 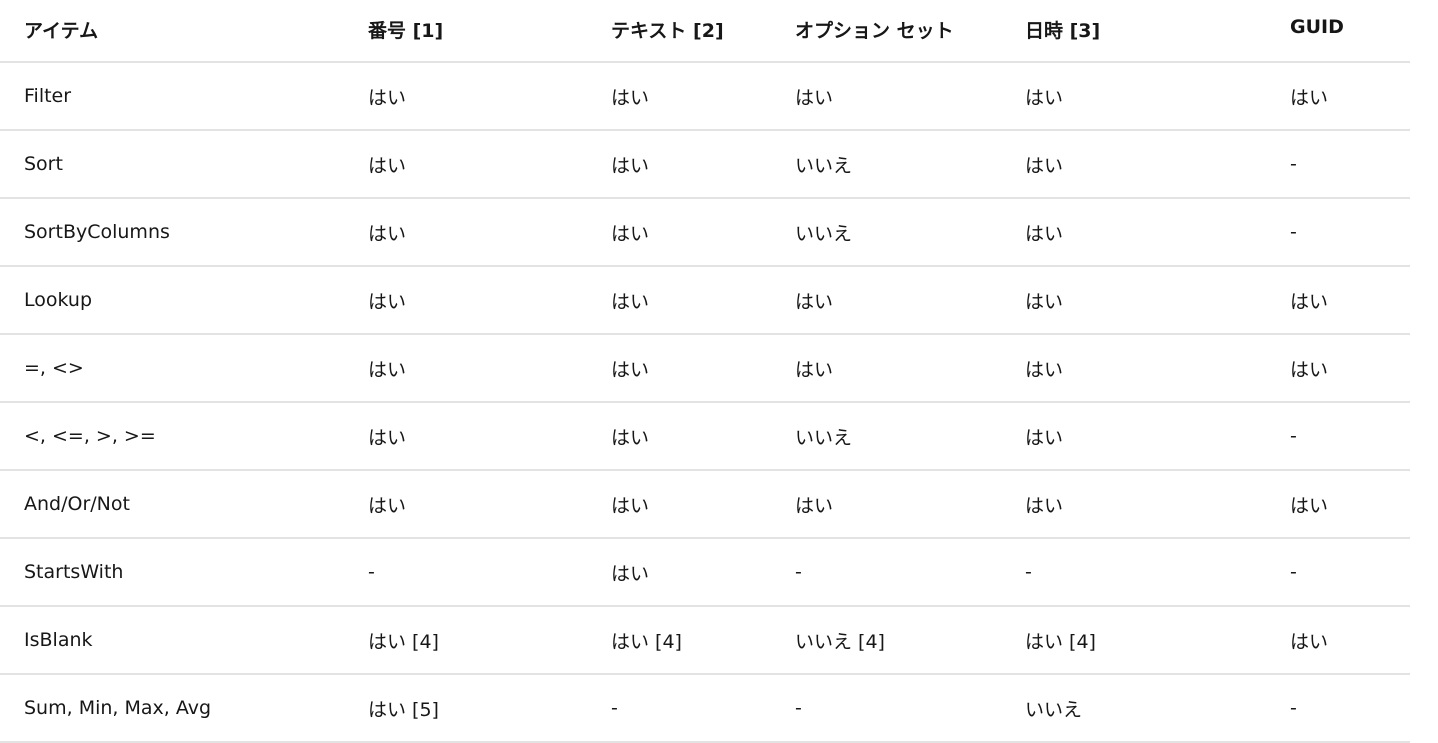 What do you see at coordinates (1133, 31) in the screenshot?
I see `column-header-datetime: 日時 [3]` at bounding box center [1133, 31].